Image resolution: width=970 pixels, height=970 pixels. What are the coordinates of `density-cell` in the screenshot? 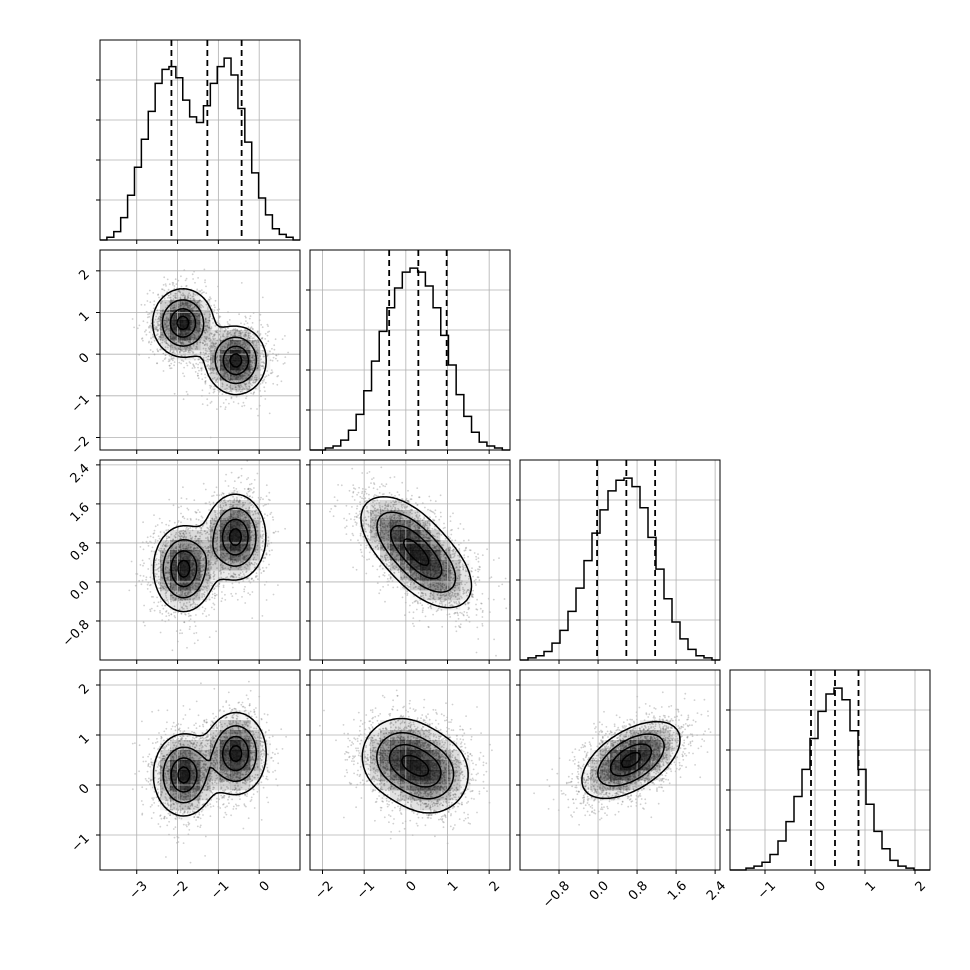 It's located at (225, 375).